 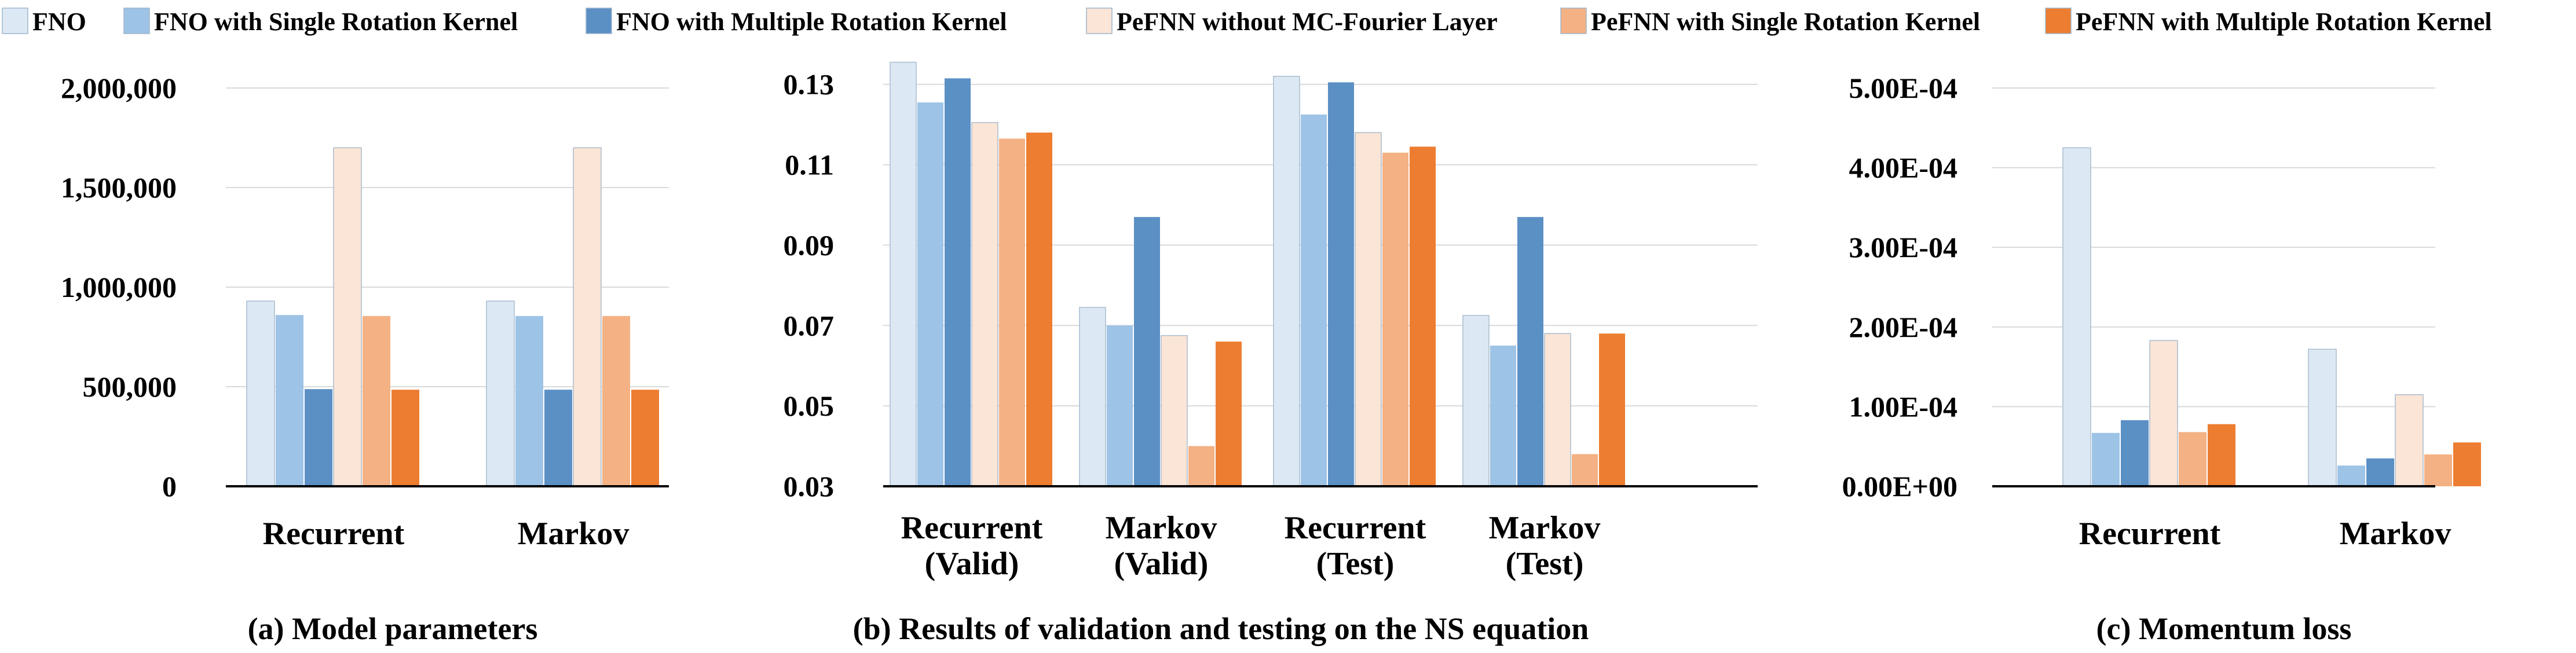 I want to click on legend-label: FNO with Multiple Rotation Kernel, so click(x=811, y=22).